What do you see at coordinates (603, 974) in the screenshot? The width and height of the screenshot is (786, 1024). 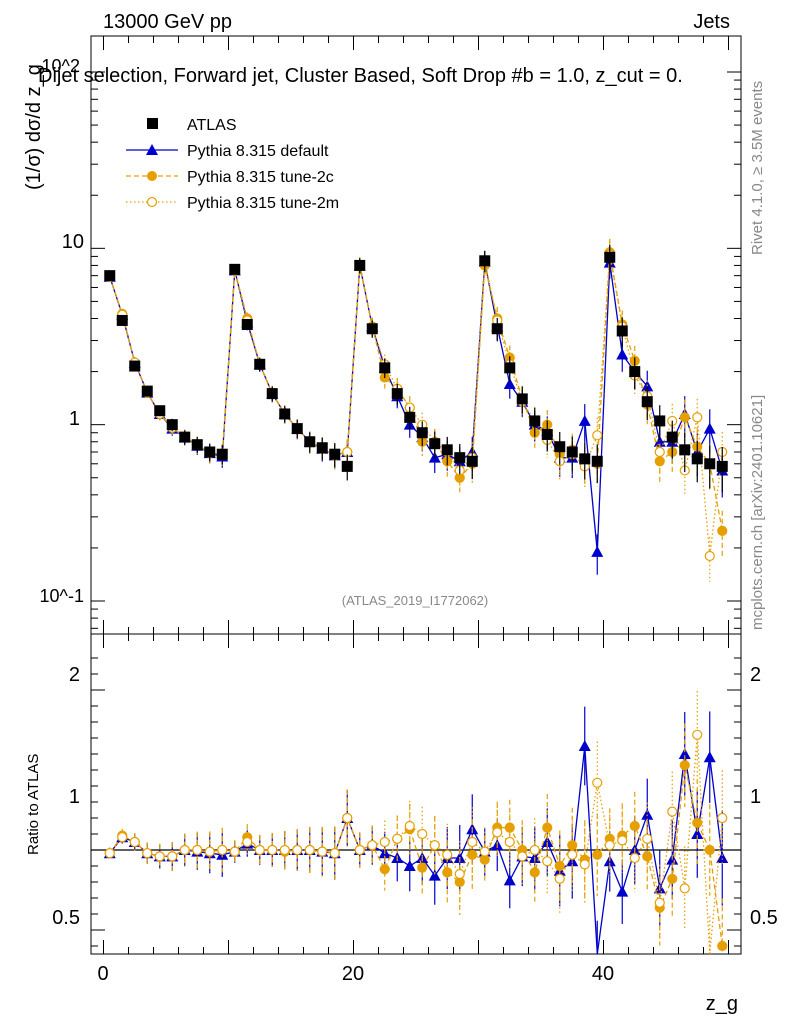 I see `xtick-label-40: 40` at bounding box center [603, 974].